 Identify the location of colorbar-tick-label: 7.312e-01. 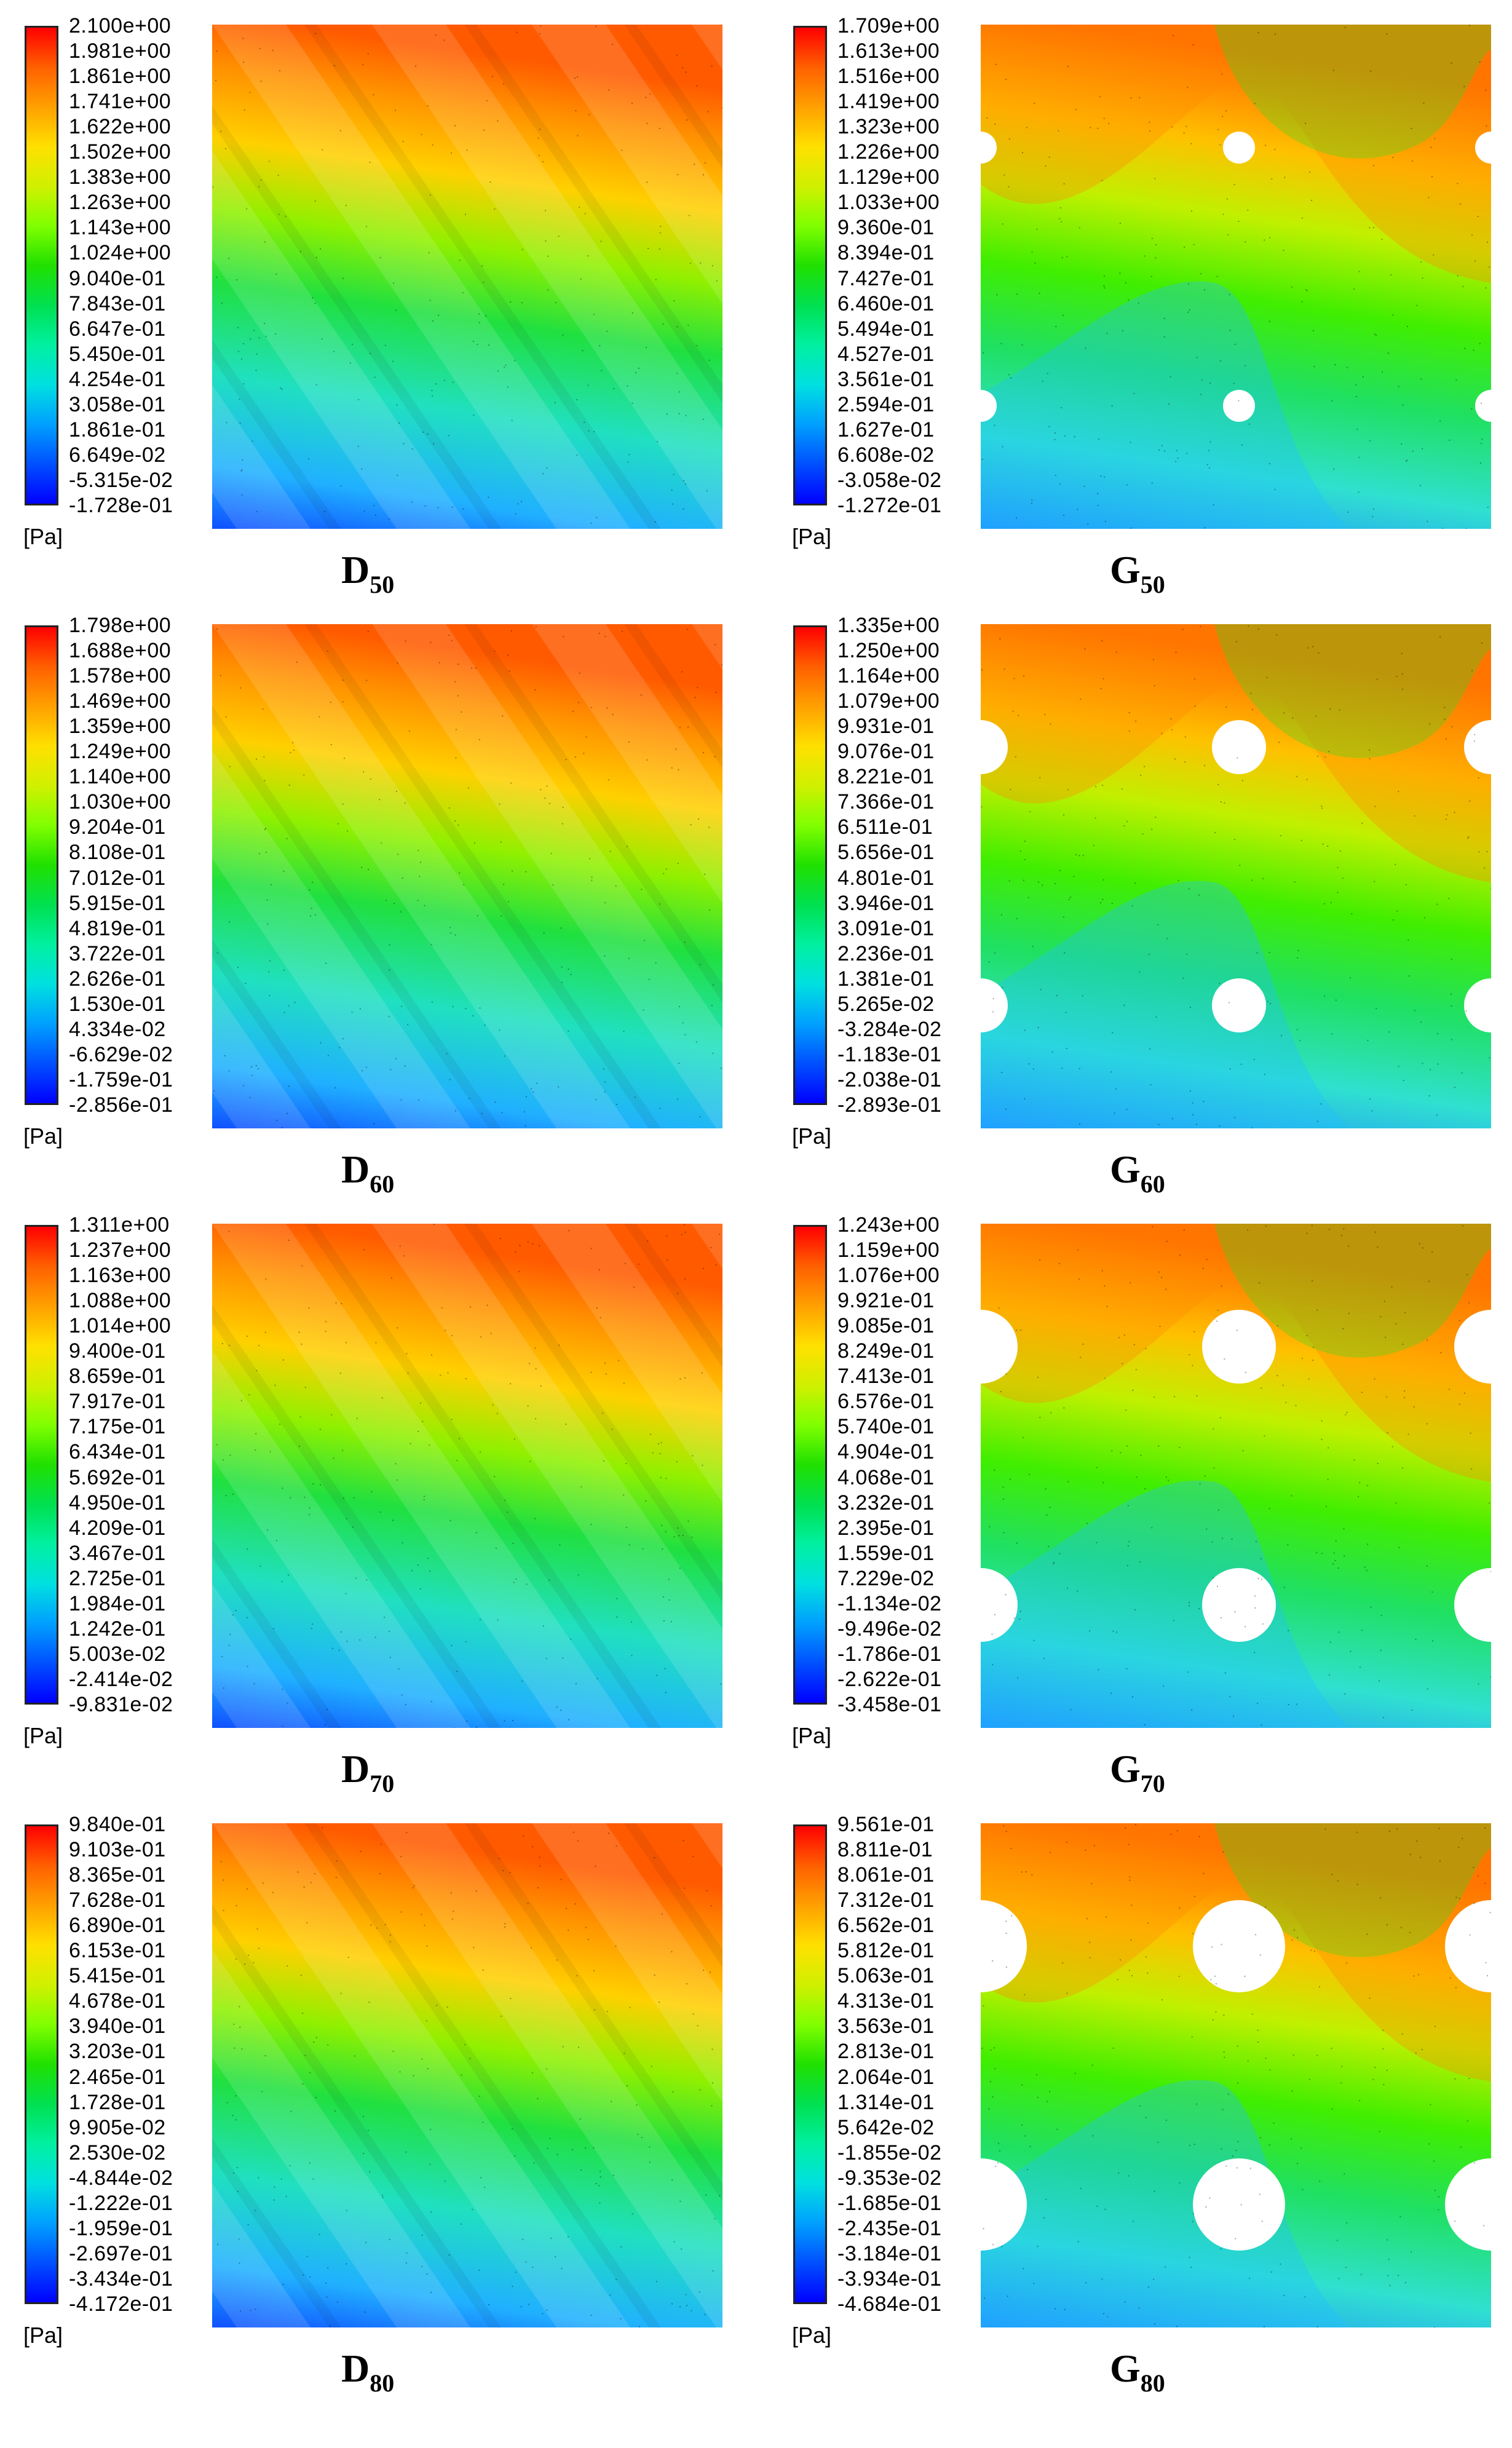
(886, 1900).